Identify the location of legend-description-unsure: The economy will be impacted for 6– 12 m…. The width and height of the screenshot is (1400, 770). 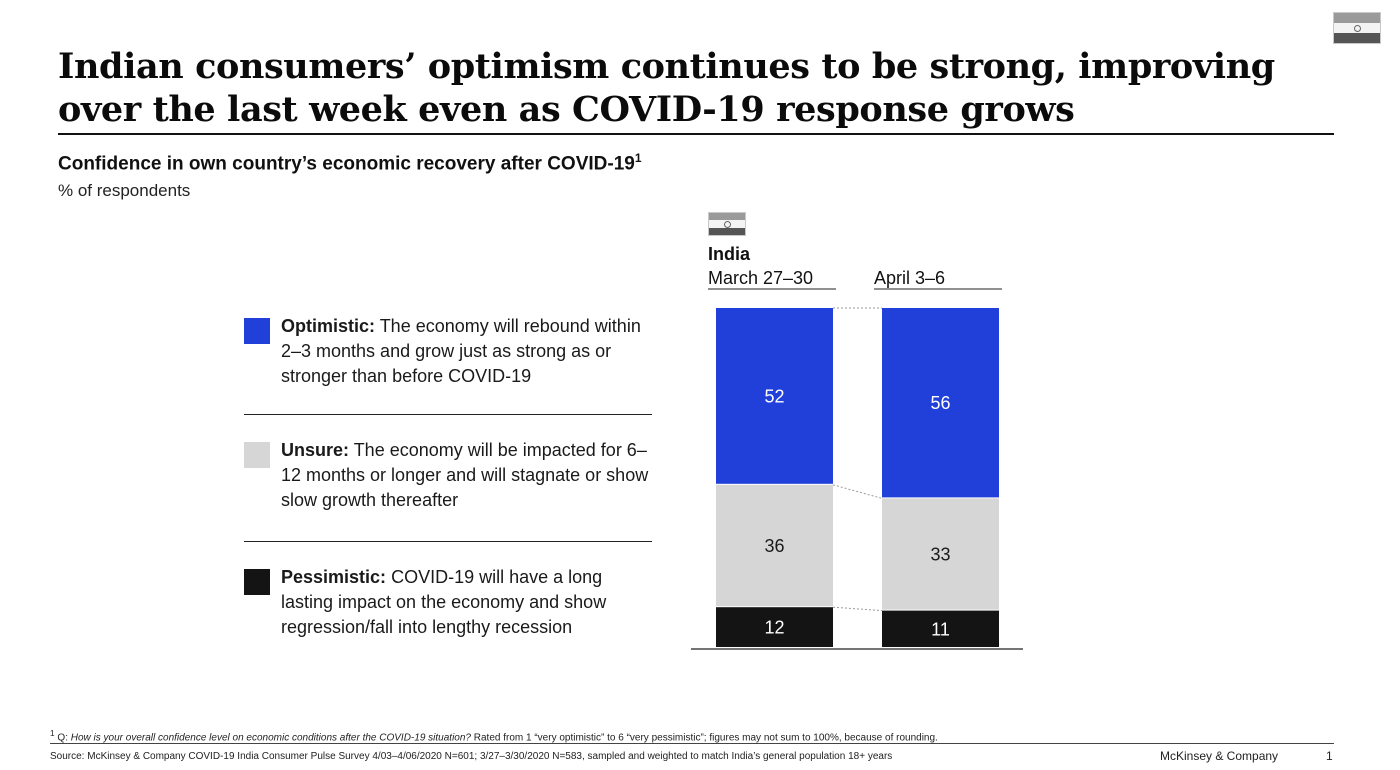
(465, 475).